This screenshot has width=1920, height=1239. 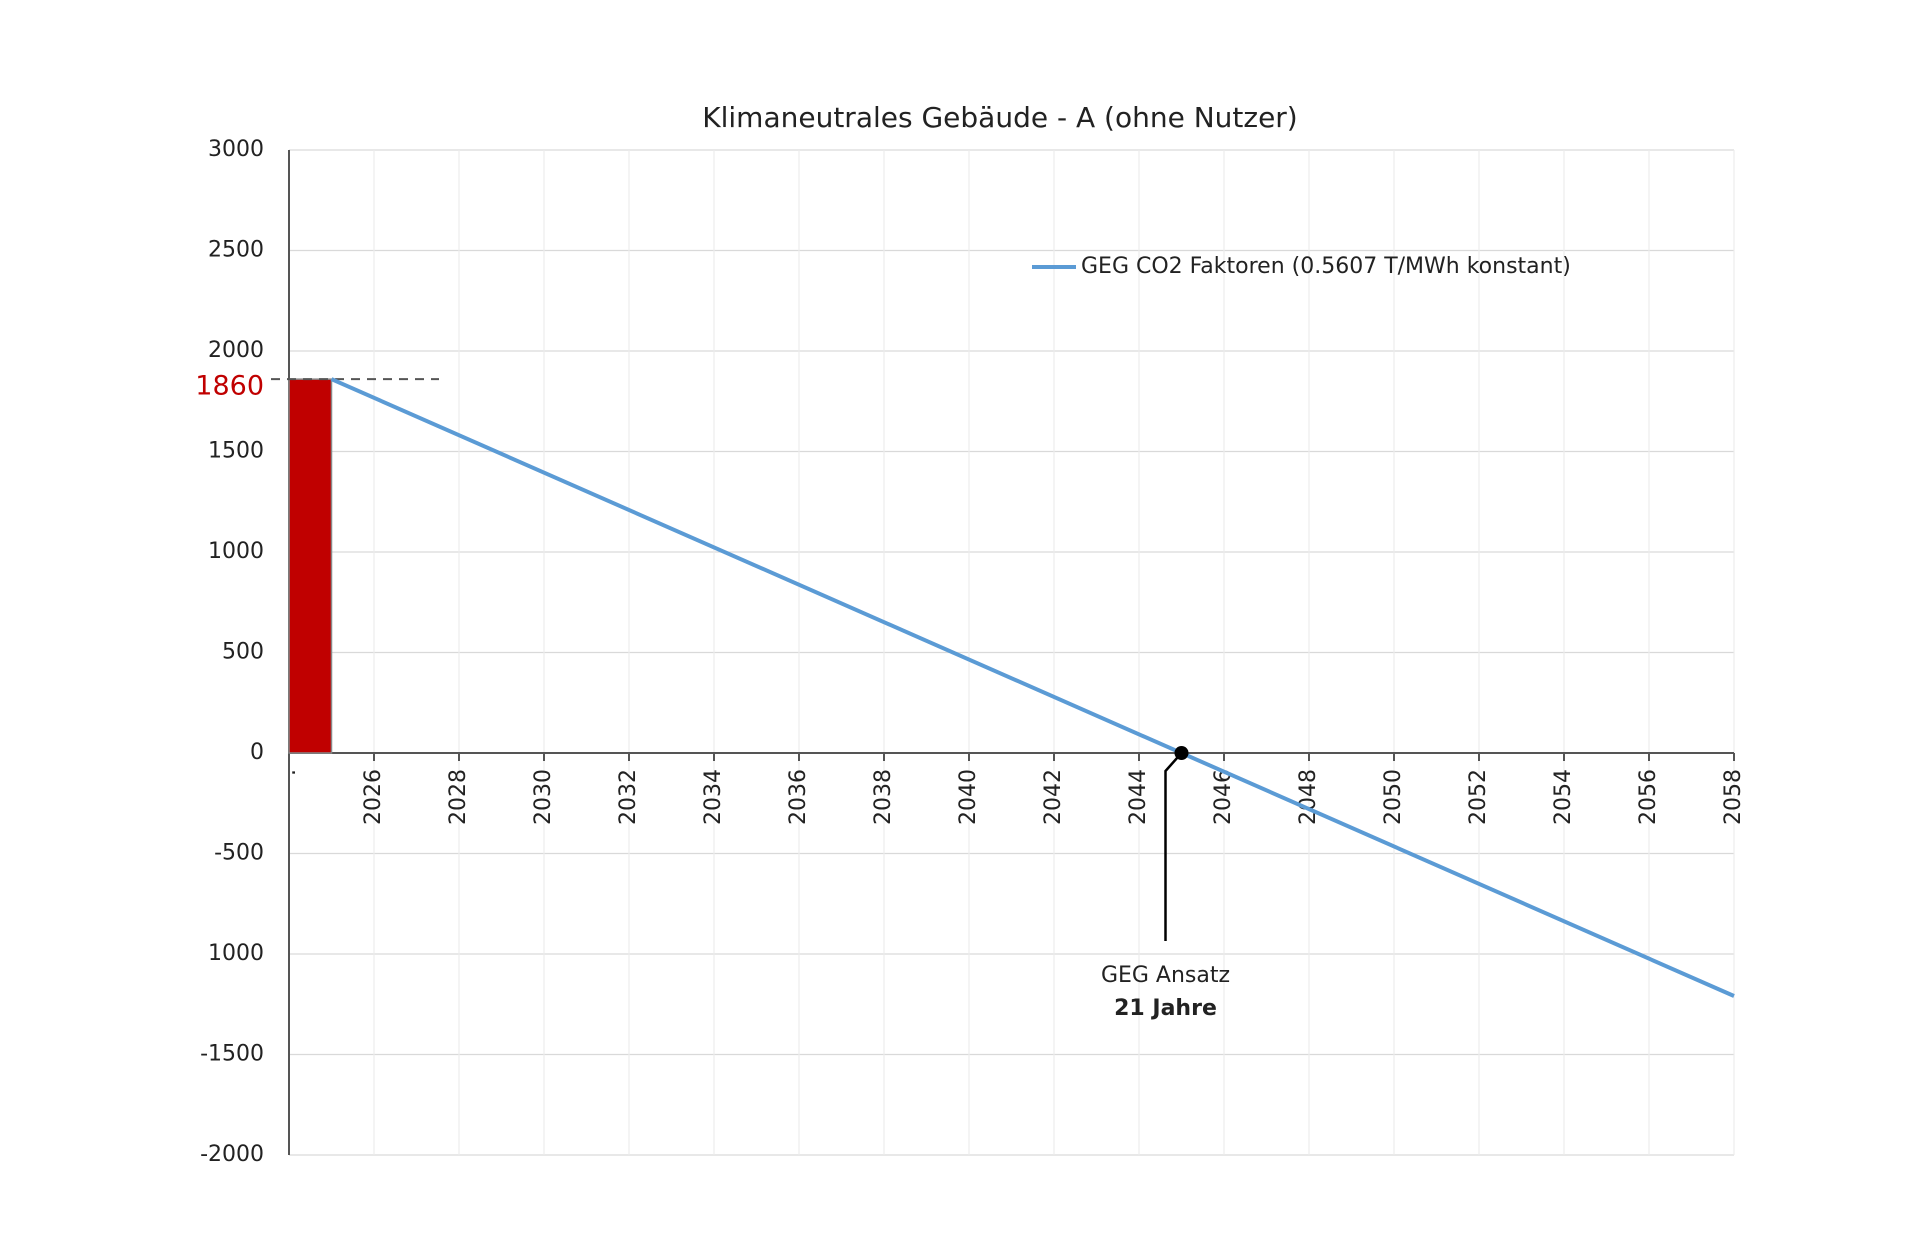 What do you see at coordinates (239, 853) in the screenshot?
I see `y-tick-label: -500` at bounding box center [239, 853].